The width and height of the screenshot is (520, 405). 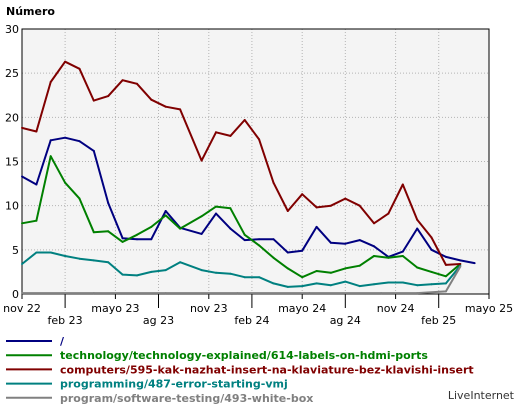 What do you see at coordinates (65, 320) in the screenshot?
I see `x-tick-label: feb 23` at bounding box center [65, 320].